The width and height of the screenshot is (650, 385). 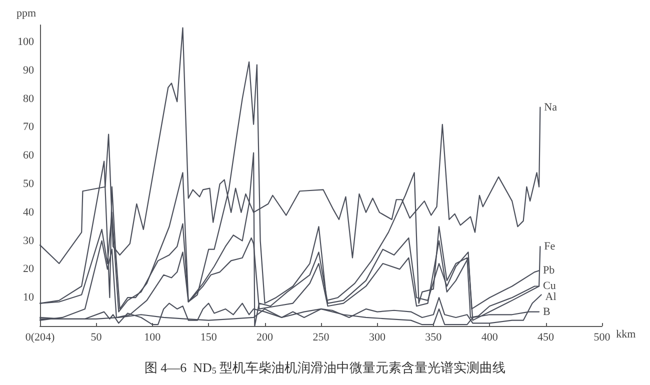 What do you see at coordinates (550, 246) in the screenshot?
I see `series-label: Fe` at bounding box center [550, 246].